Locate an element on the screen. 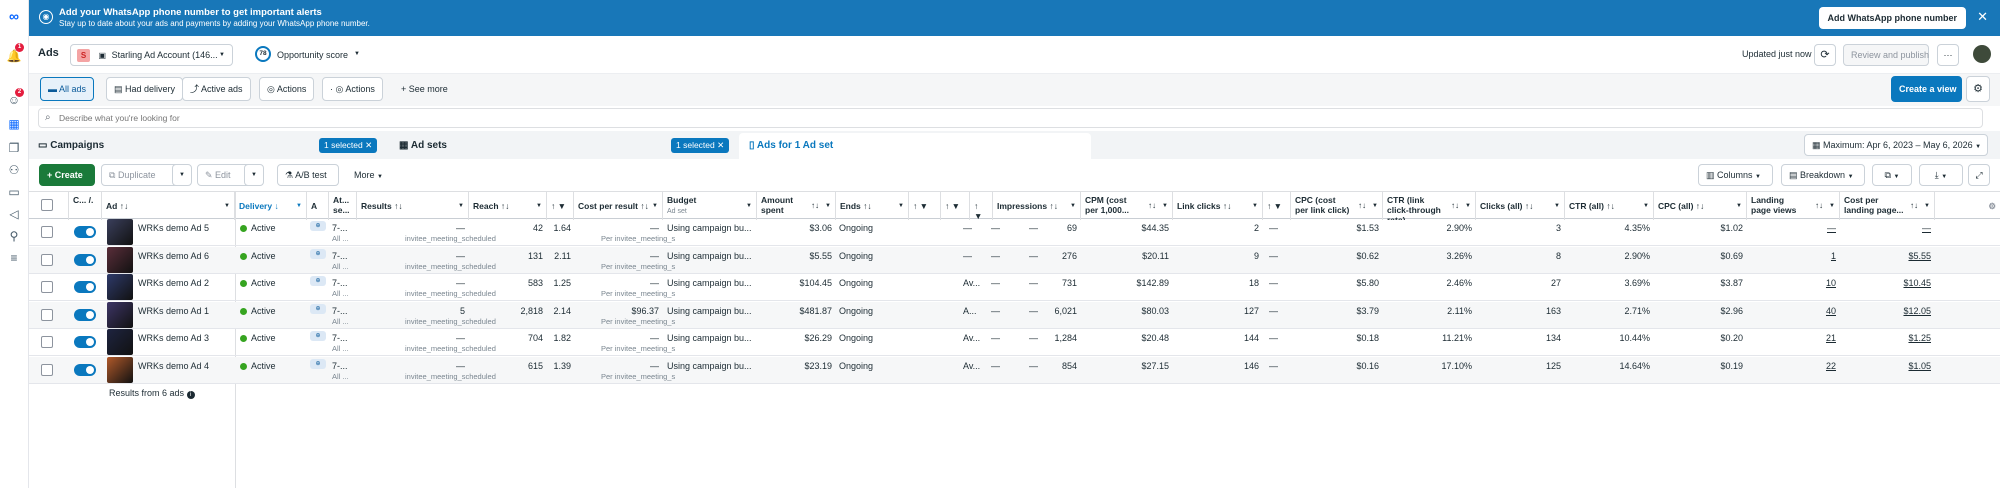 The image size is (2000, 488). ad-name: WRKs demo Ad 4 is located at coordinates (174, 365).